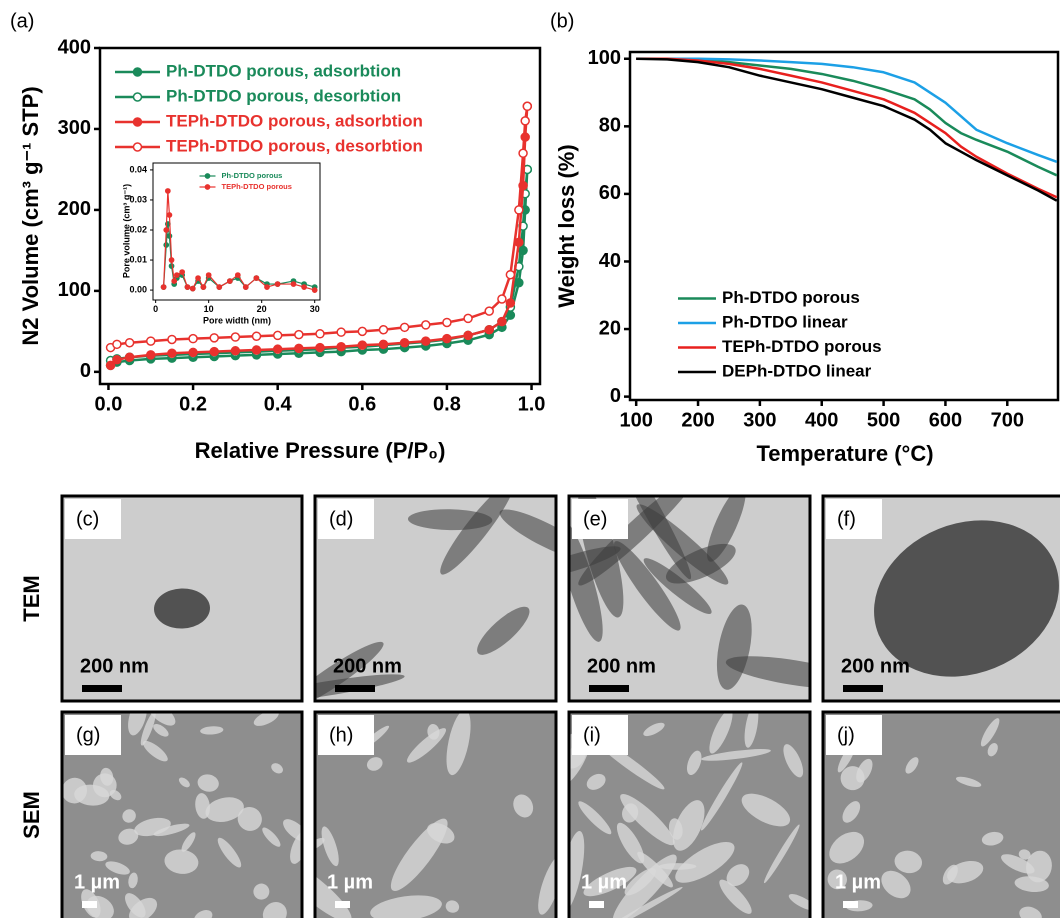 This screenshot has height=918, width=1060. What do you see at coordinates (791, 297) in the screenshot?
I see `legend-label: Ph-DTDO porous` at bounding box center [791, 297].